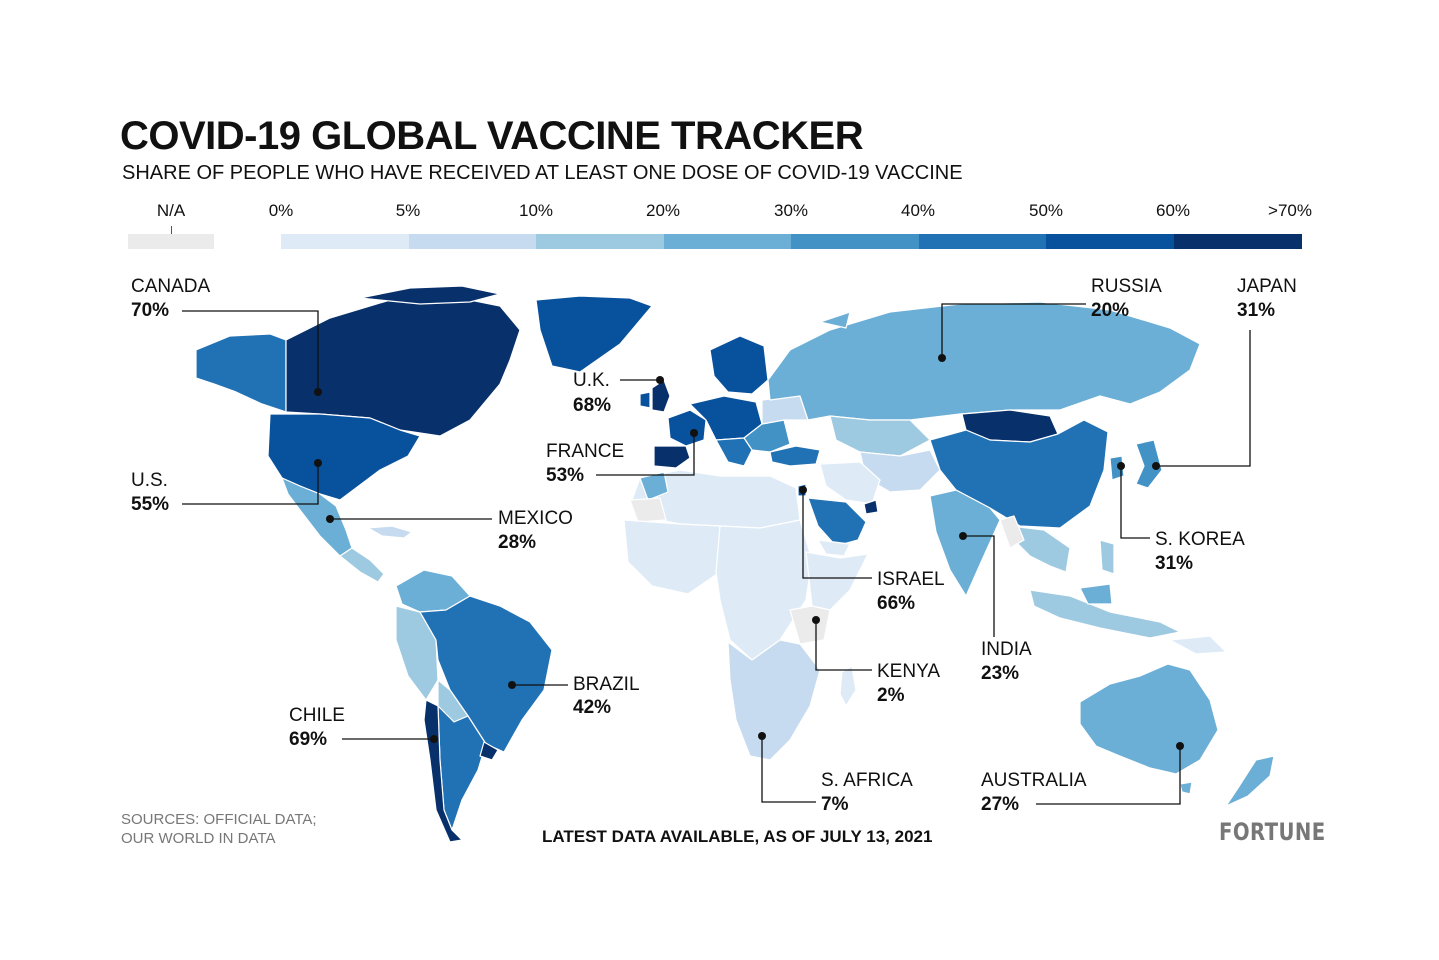 The image size is (1439, 960). What do you see at coordinates (867, 780) in the screenshot?
I see `callout-safrica-name: S. AFRICA` at bounding box center [867, 780].